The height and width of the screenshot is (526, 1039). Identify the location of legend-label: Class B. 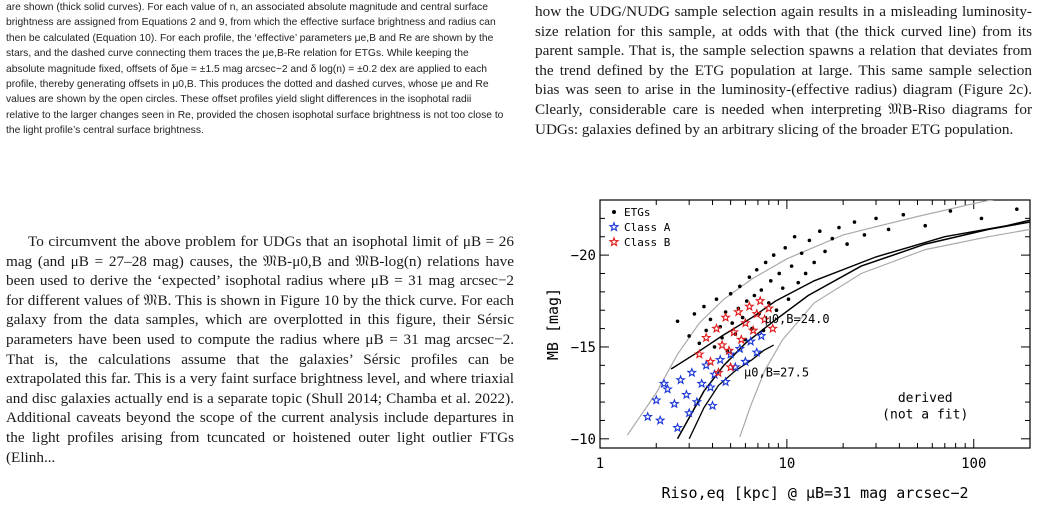
(647, 242).